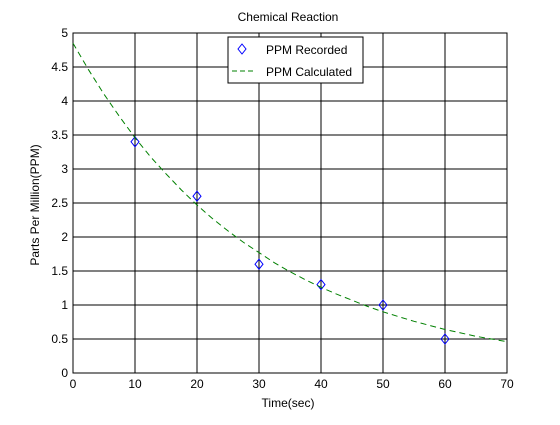 The width and height of the screenshot is (560, 425). I want to click on legend-box, so click(295, 60).